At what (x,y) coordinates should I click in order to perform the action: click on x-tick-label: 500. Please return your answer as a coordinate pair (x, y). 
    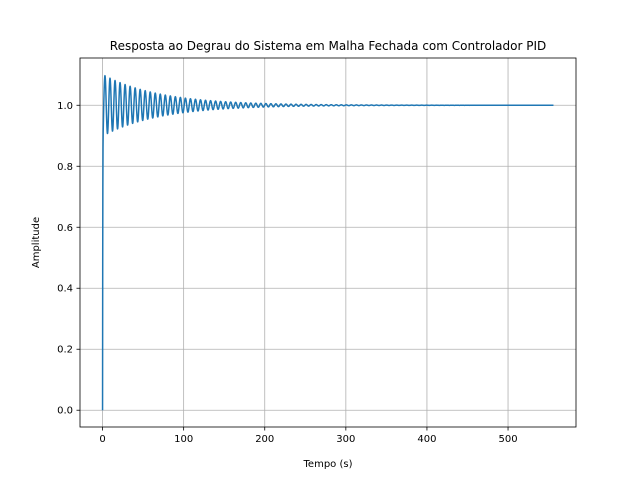
    Looking at the image, I should click on (507, 439).